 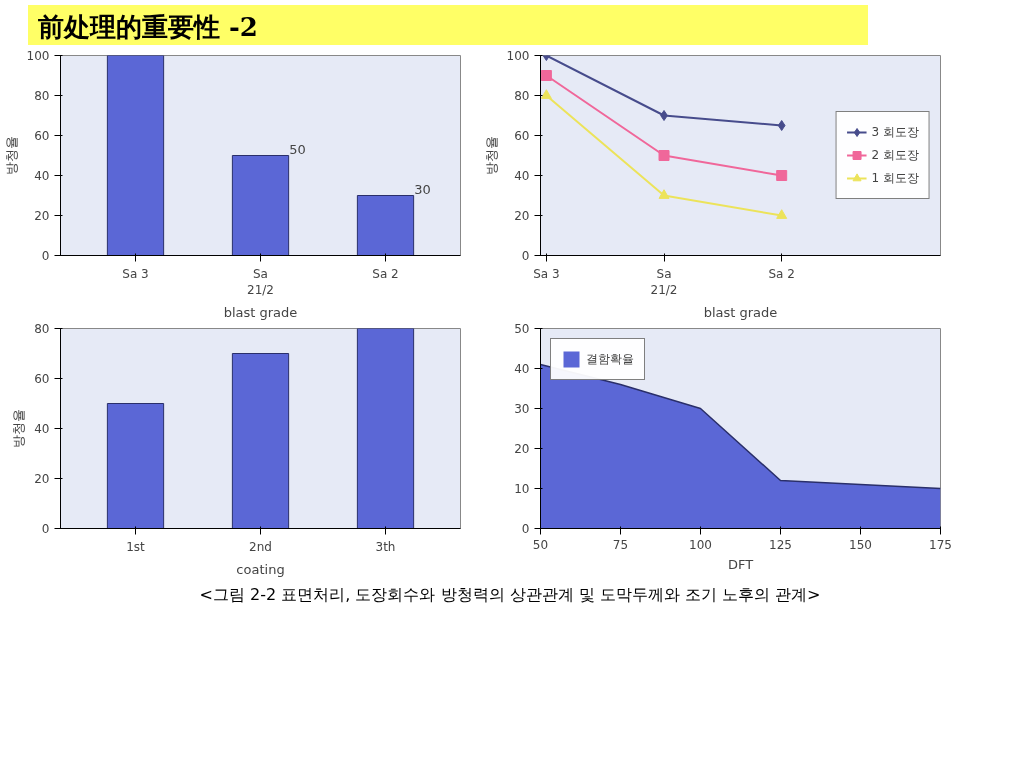 What do you see at coordinates (522, 409) in the screenshot?
I see `y-tick-label: 30` at bounding box center [522, 409].